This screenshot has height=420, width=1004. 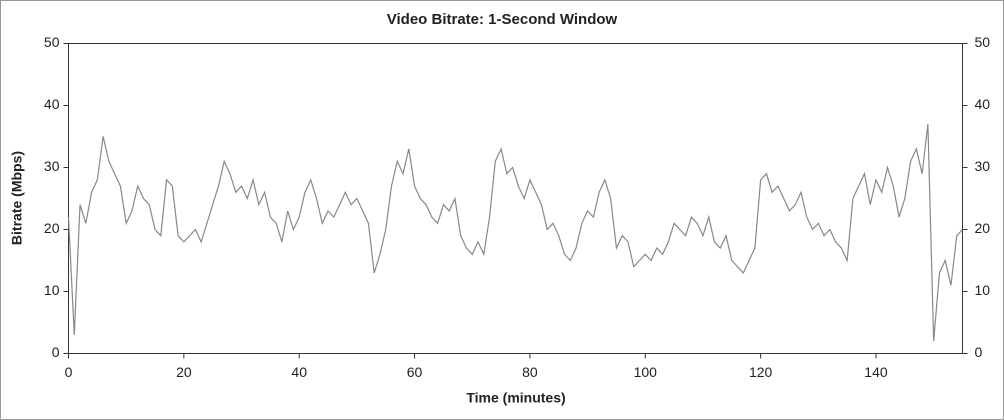 I want to click on x-tick-label: 80, so click(x=530, y=372).